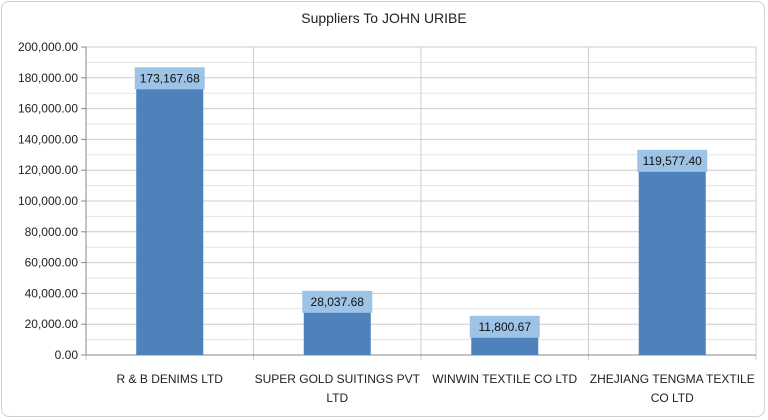 This screenshot has width=768, height=420. What do you see at coordinates (672, 398) in the screenshot?
I see `x-category-label: CO LTD` at bounding box center [672, 398].